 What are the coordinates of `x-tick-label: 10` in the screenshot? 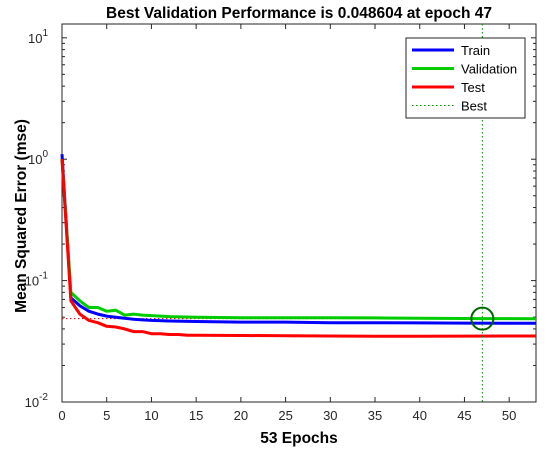 It's located at (151, 415).